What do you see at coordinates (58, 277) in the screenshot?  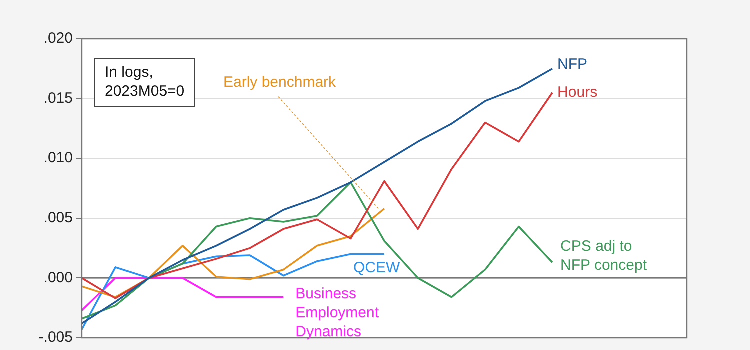 I see `y-tick-label: .000` at bounding box center [58, 277].